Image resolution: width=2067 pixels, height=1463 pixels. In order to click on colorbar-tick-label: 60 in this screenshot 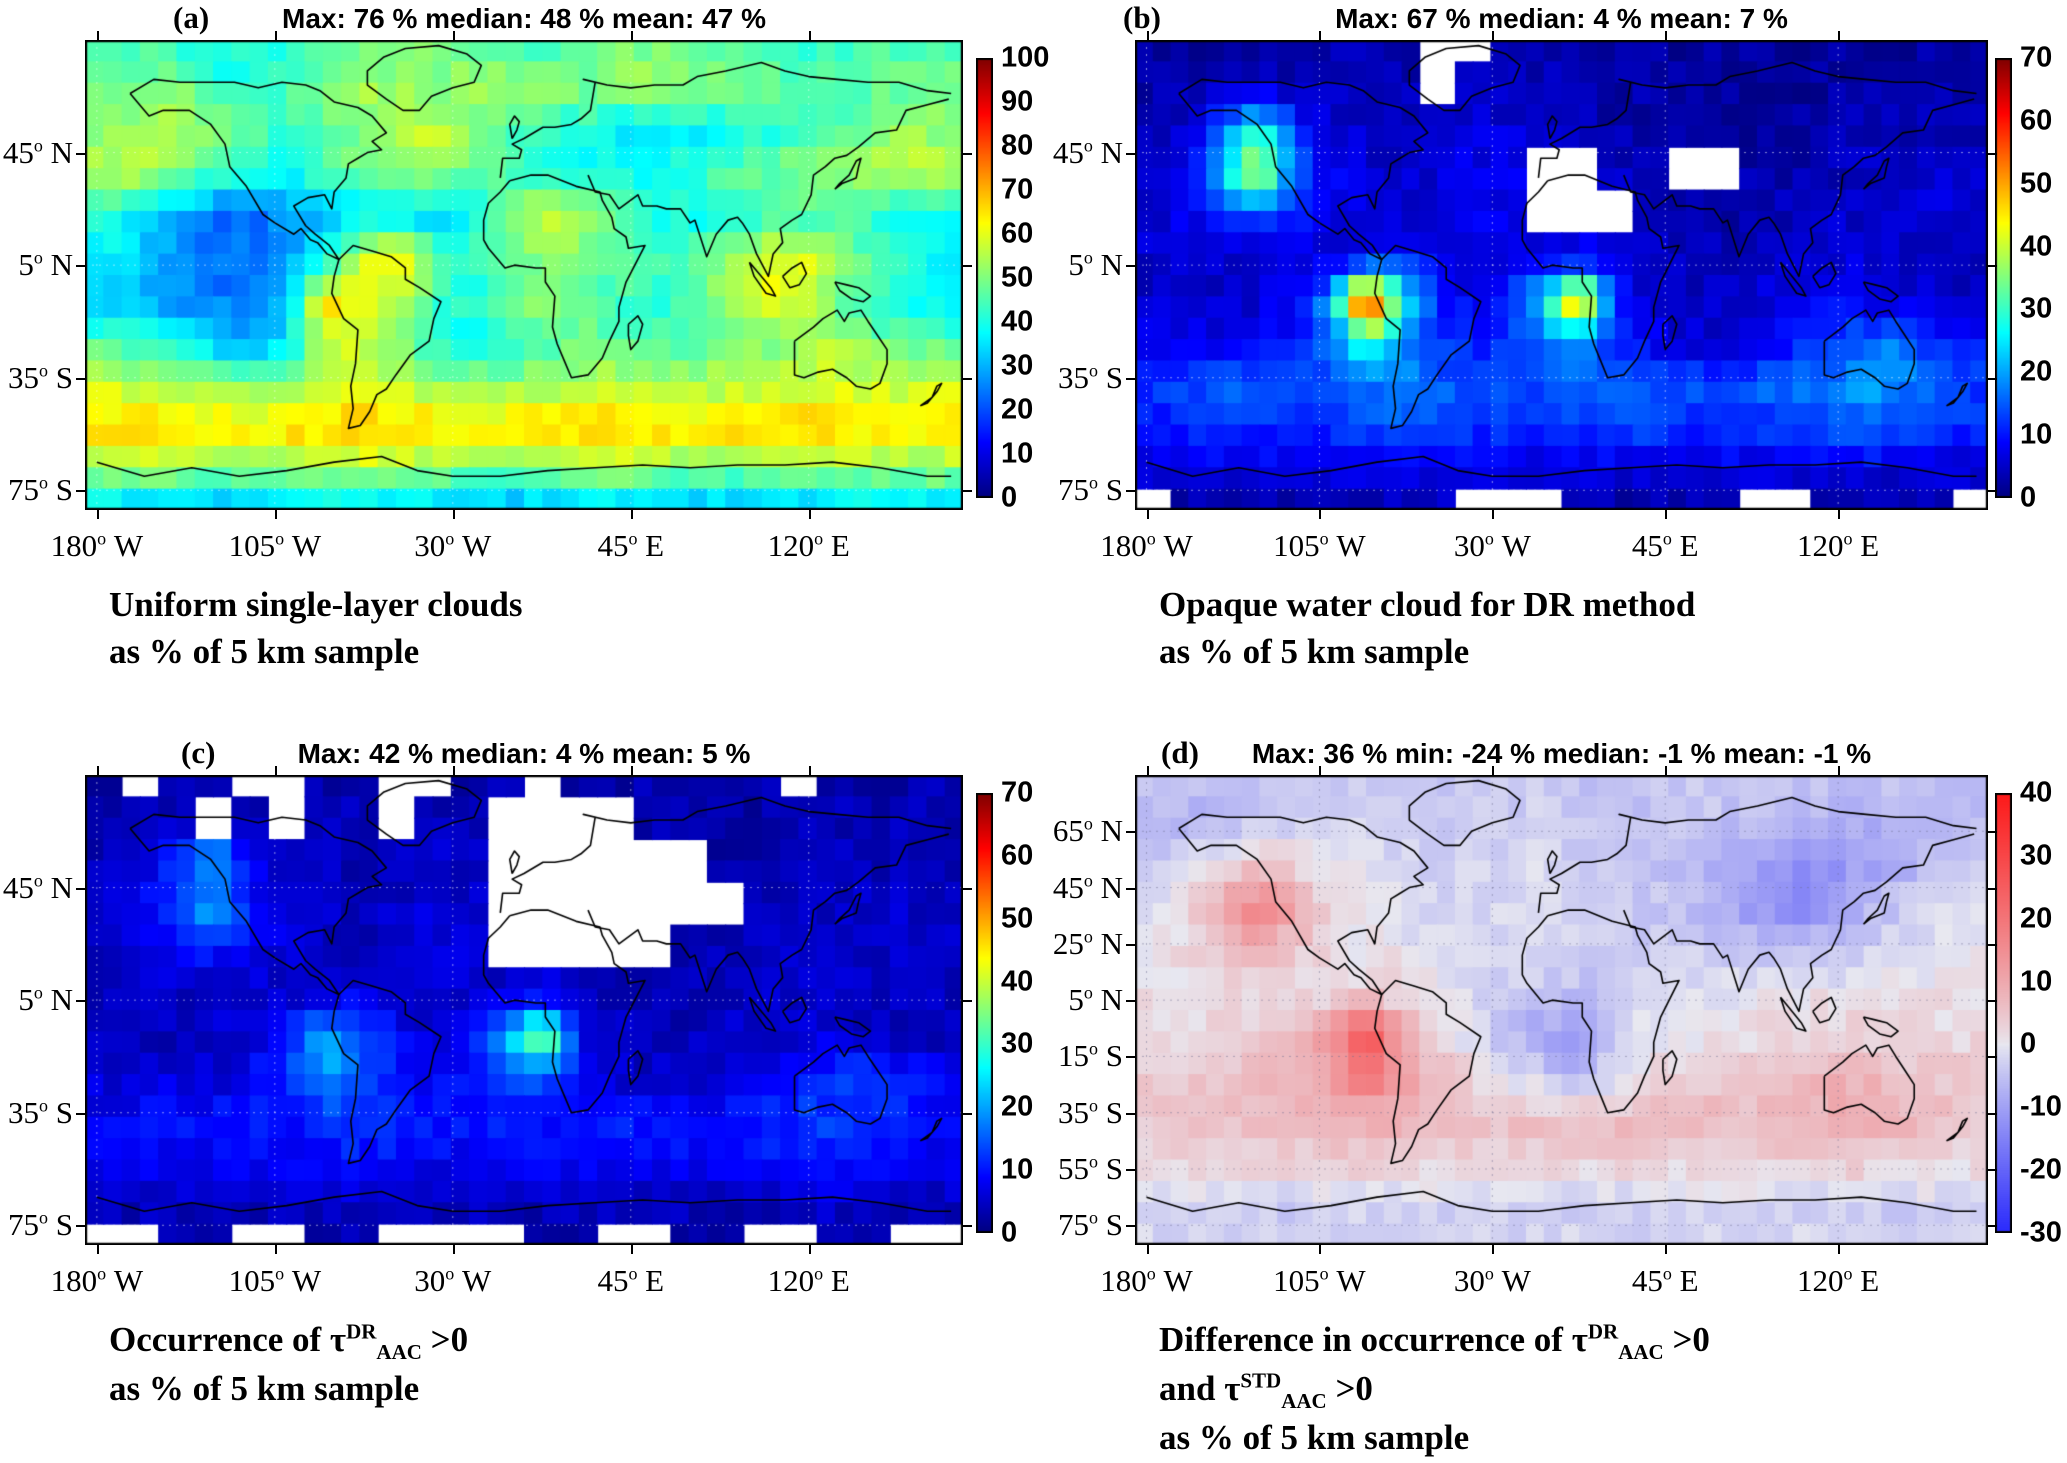, I will do `click(1017, 855)`.